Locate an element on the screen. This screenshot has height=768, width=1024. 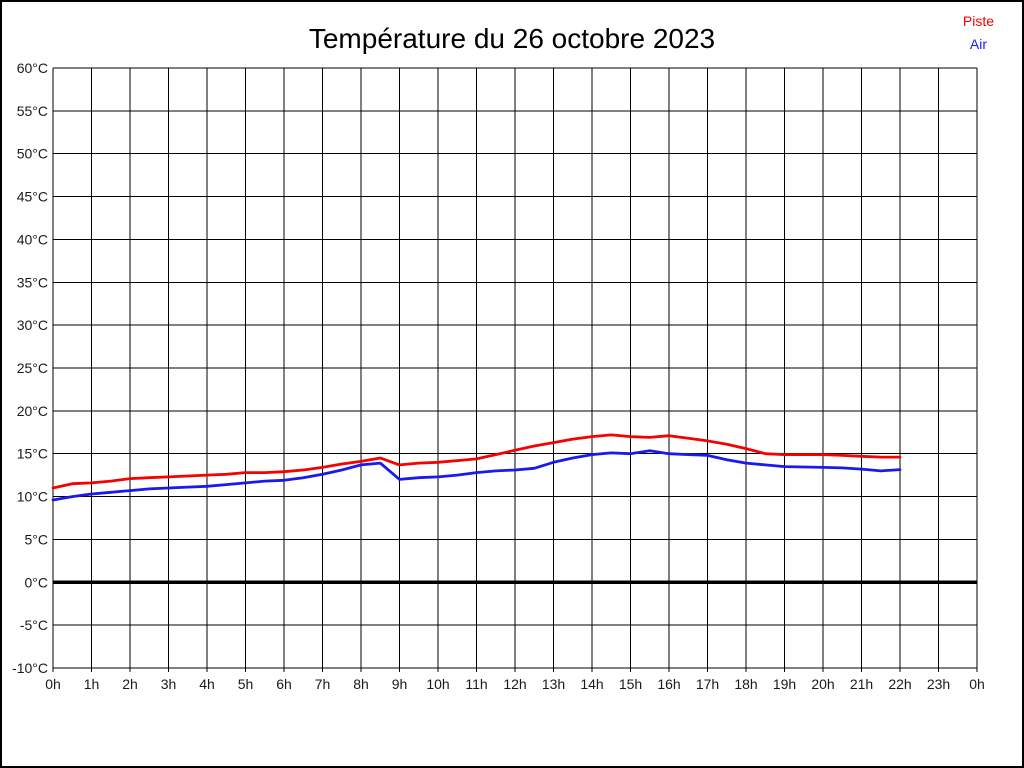
legend-item-air: Air is located at coordinates (978, 44).